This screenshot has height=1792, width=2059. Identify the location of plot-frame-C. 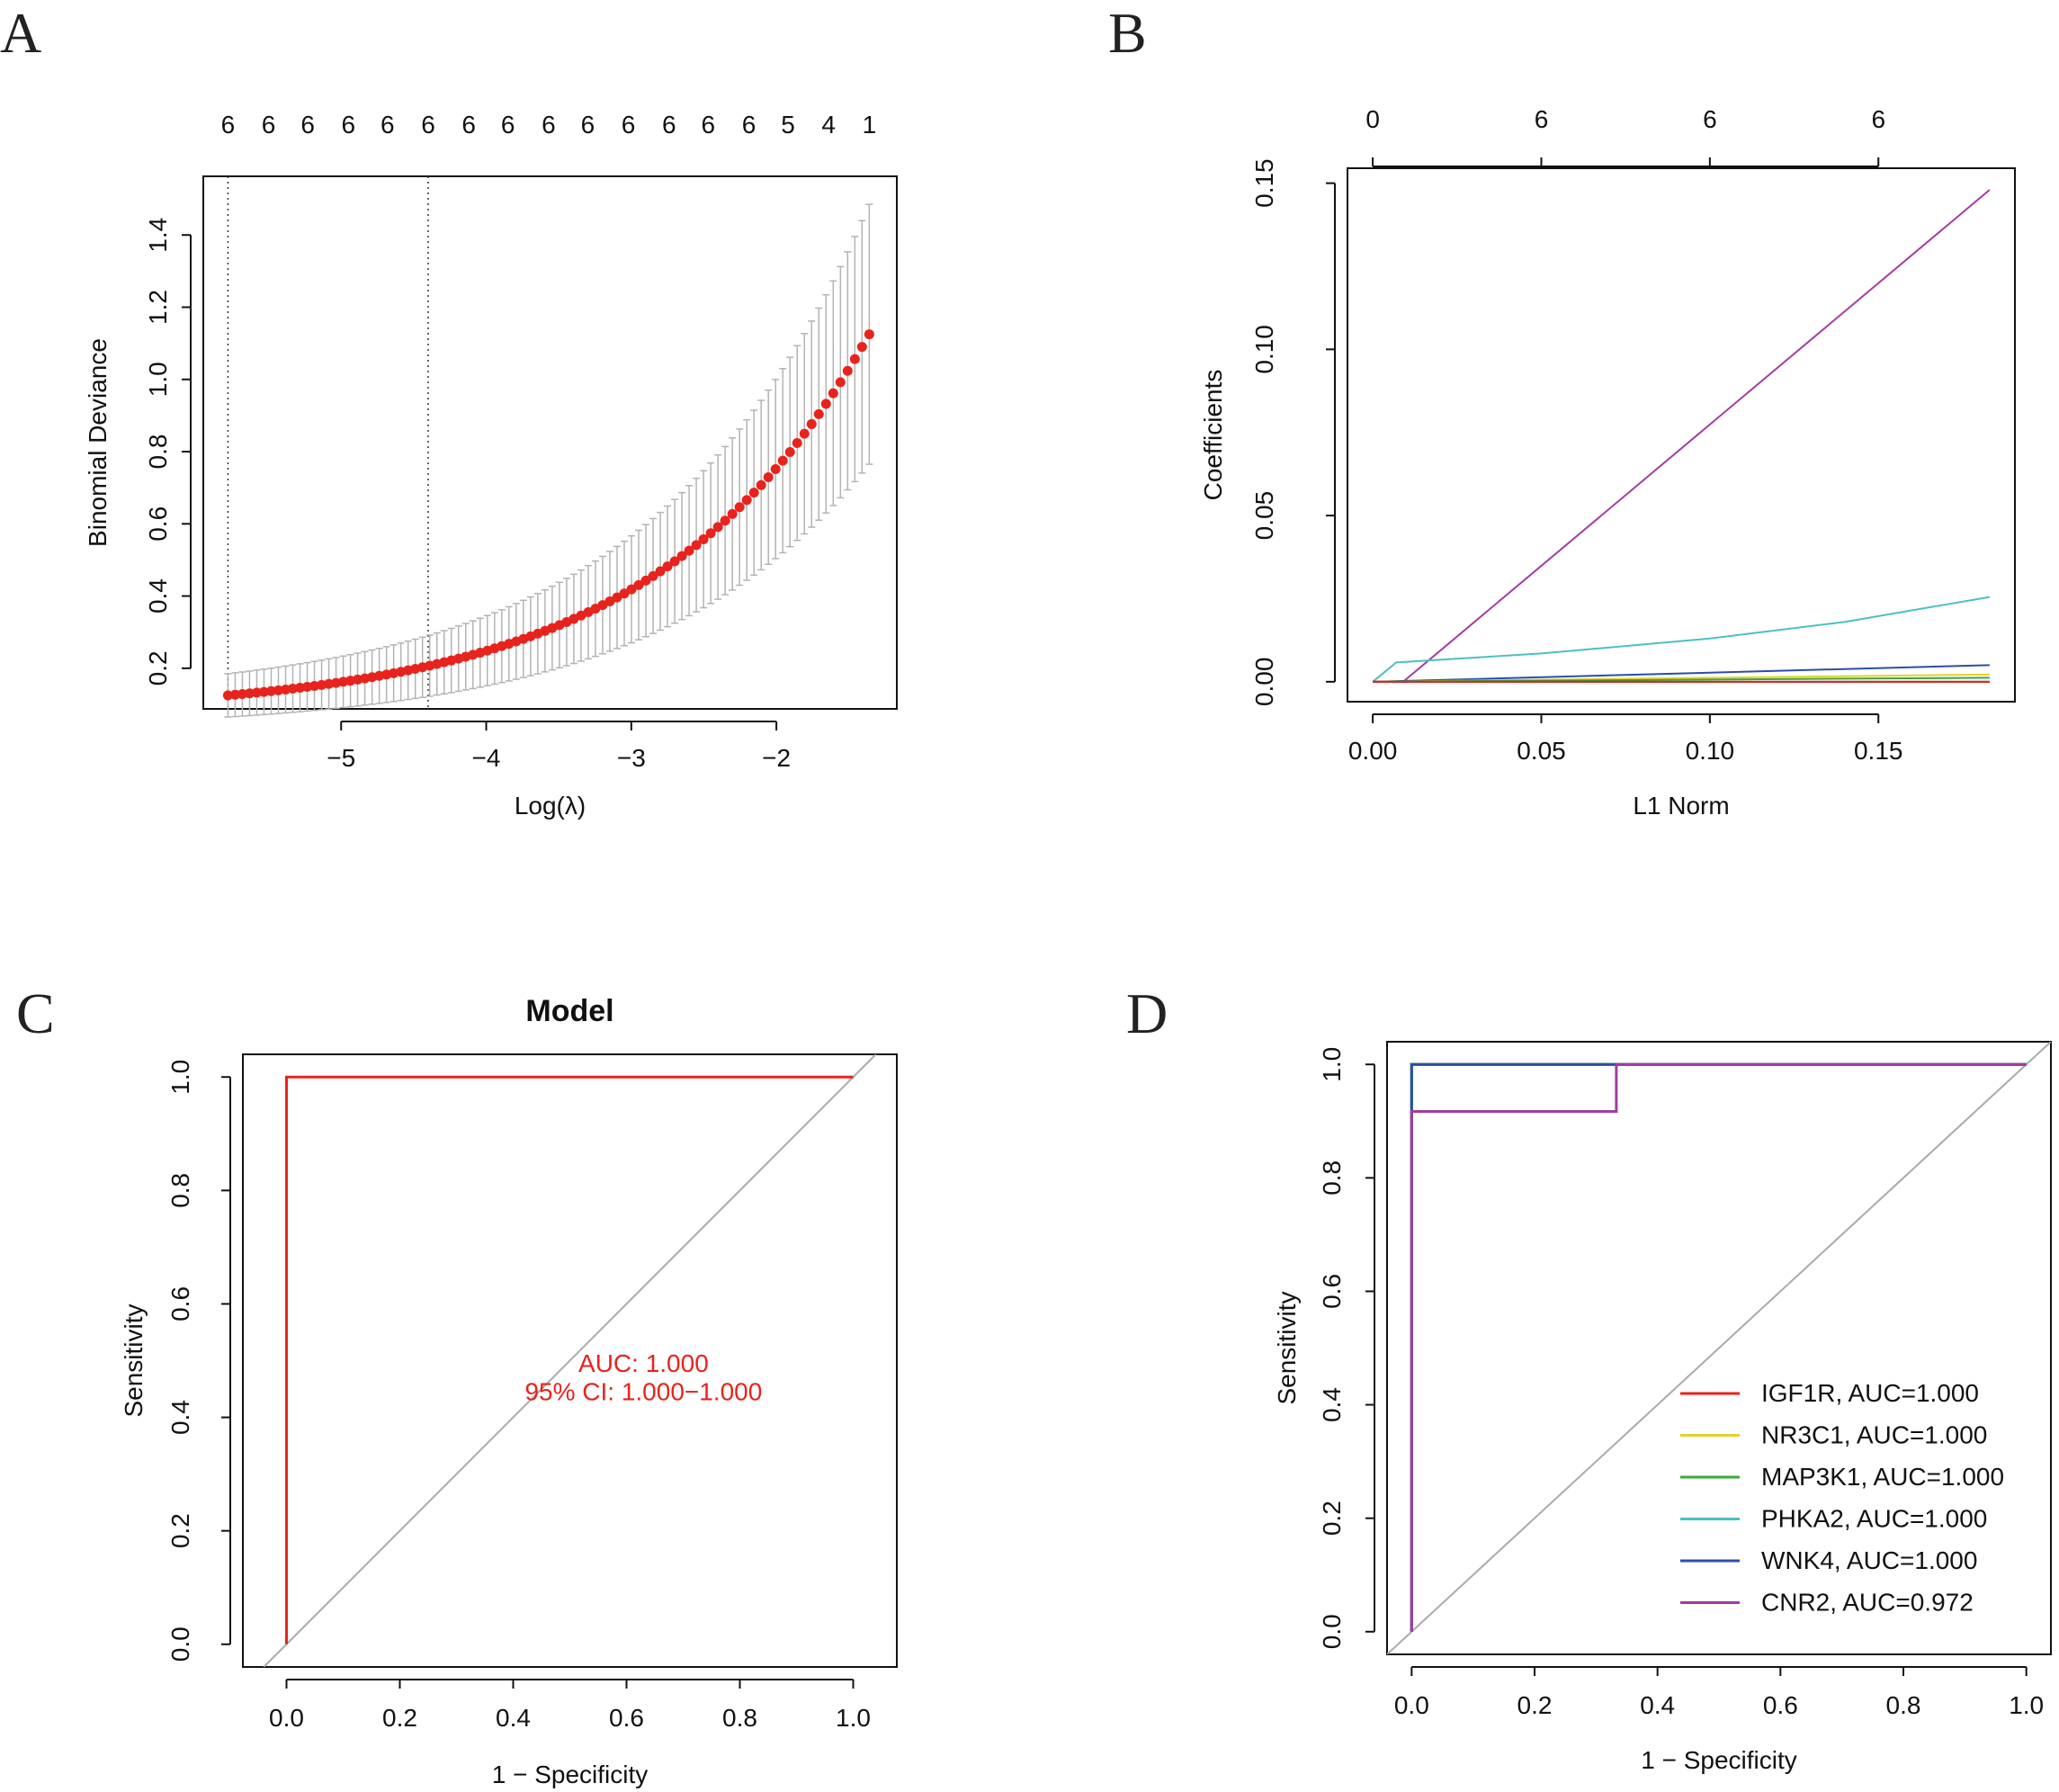
(570, 1360).